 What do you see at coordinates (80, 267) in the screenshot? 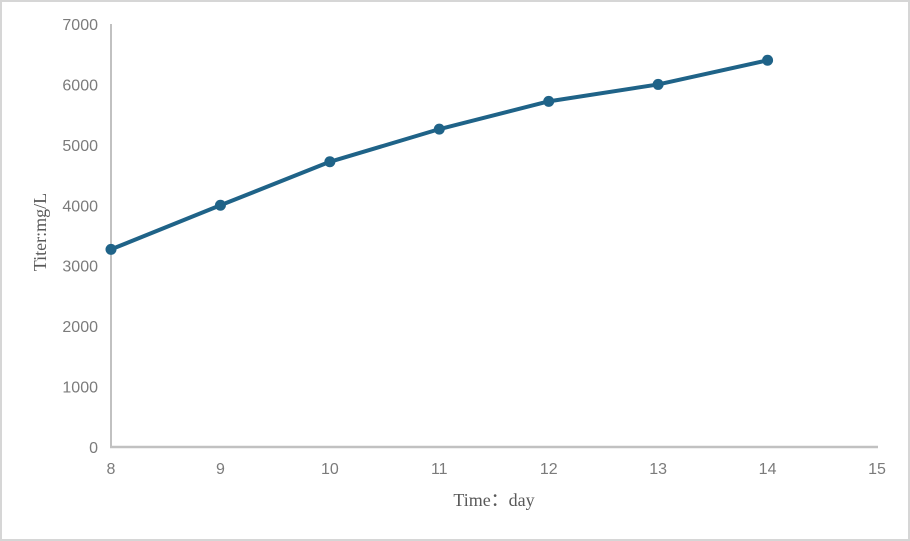
I see `y-tick-label: 3000` at bounding box center [80, 267].